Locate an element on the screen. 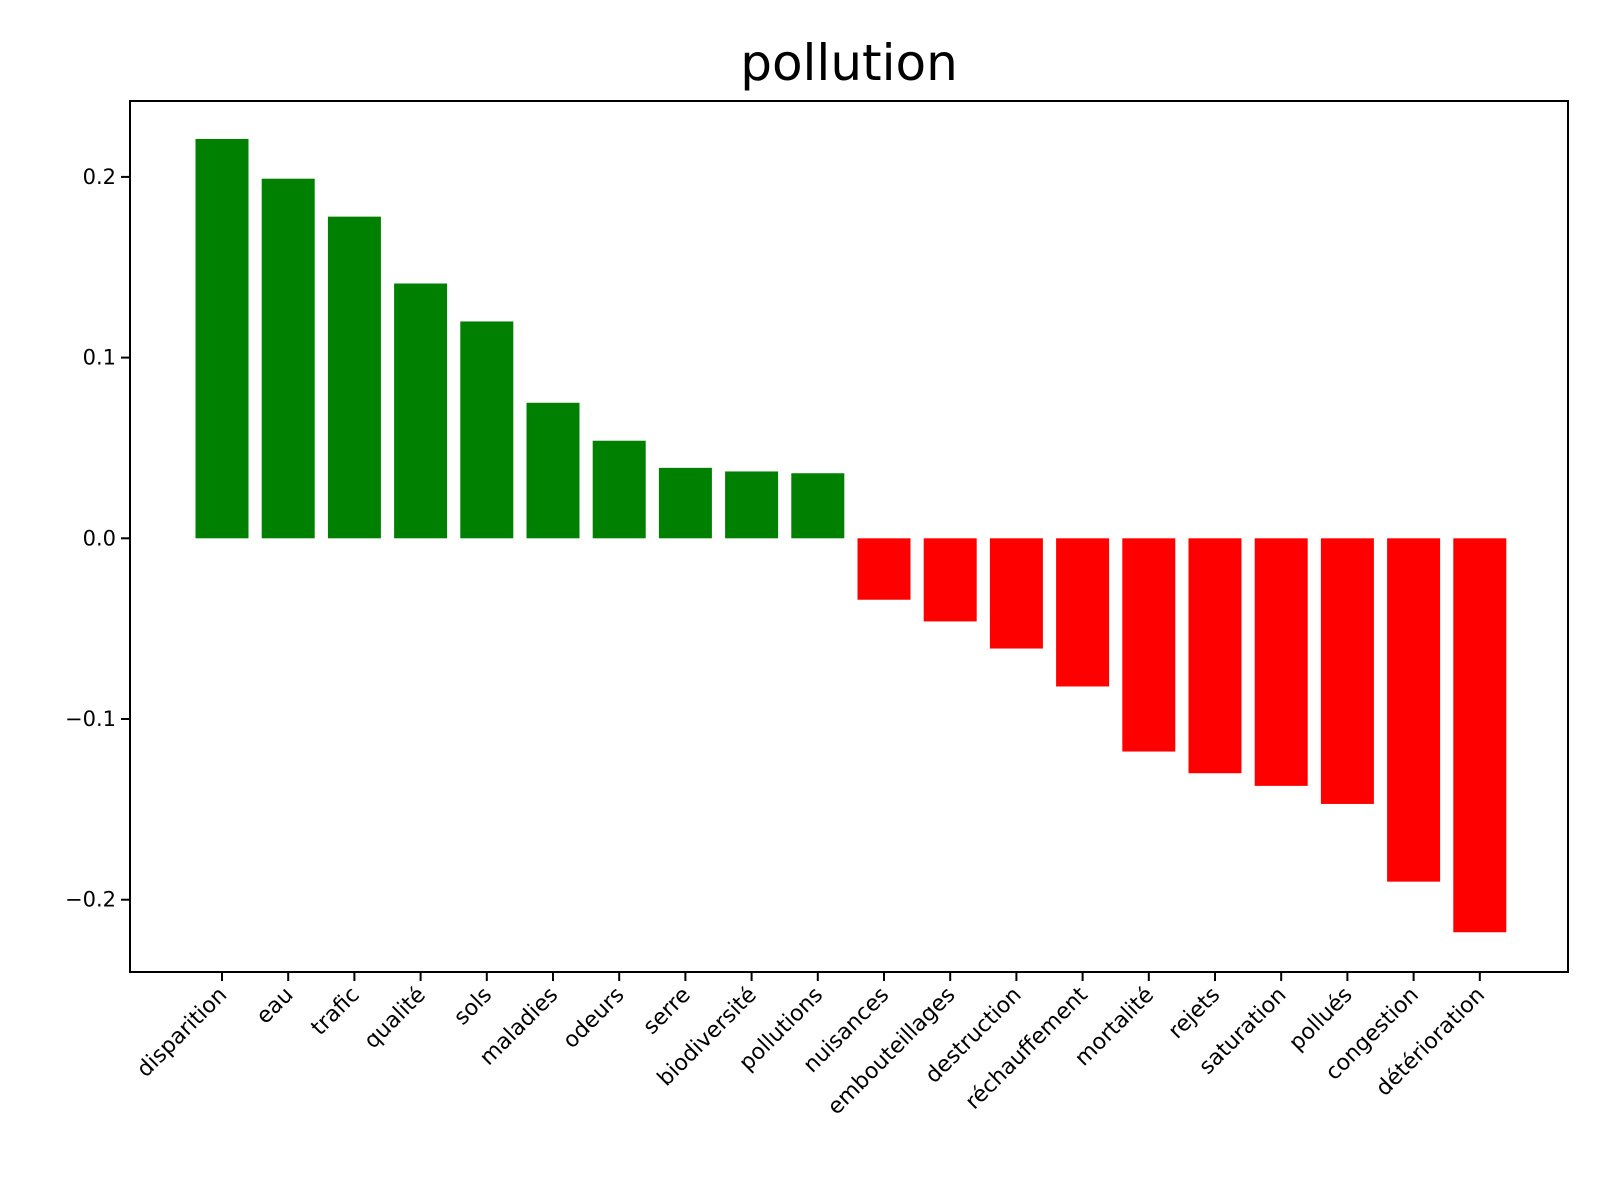 The height and width of the screenshot is (1200, 1600). y-tick-label-0: −0.2 is located at coordinates (90, 900).